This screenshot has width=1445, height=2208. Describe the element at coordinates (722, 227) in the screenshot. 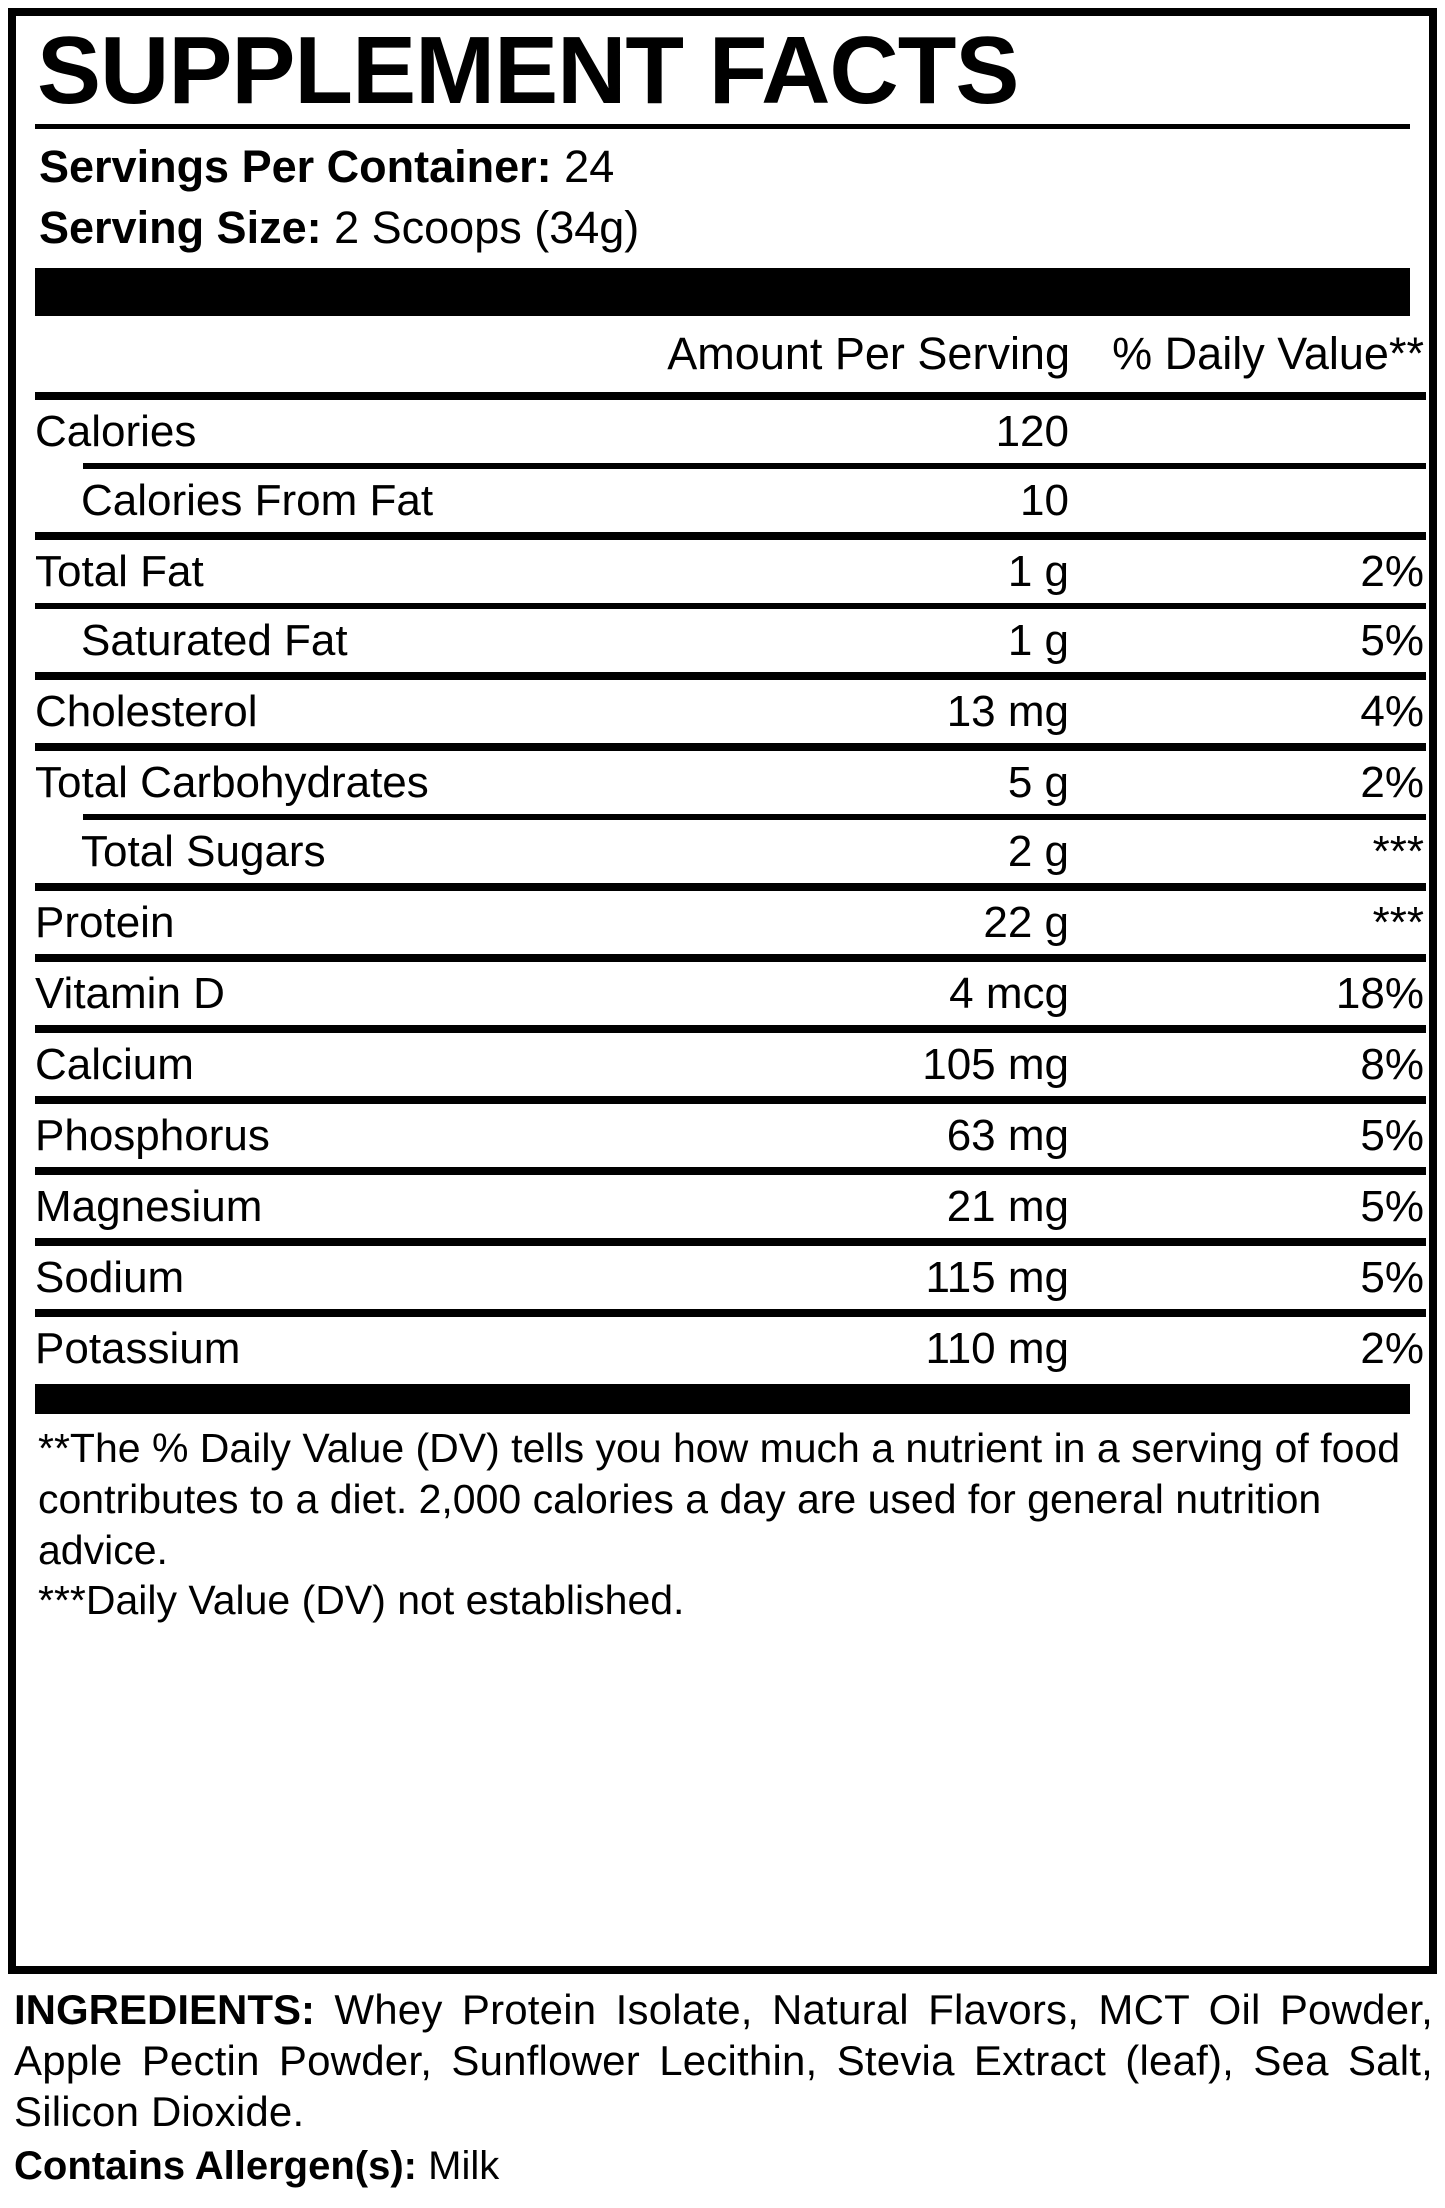

I see `serving-size-line: Serving Size: 2 Scoops (34g)` at that location.